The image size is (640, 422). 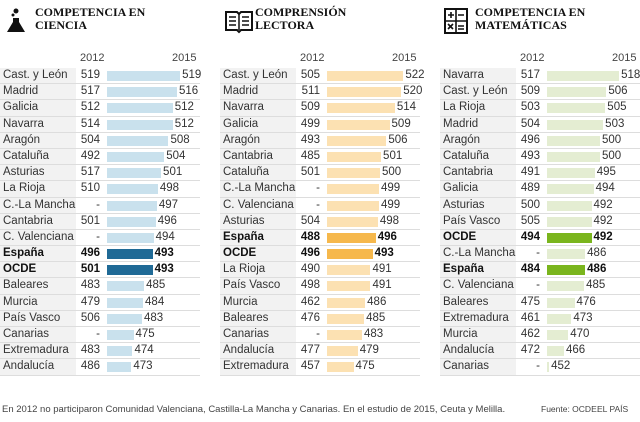 What do you see at coordinates (478, 205) in the screenshot?
I see `region-label: Asturias` at bounding box center [478, 205].